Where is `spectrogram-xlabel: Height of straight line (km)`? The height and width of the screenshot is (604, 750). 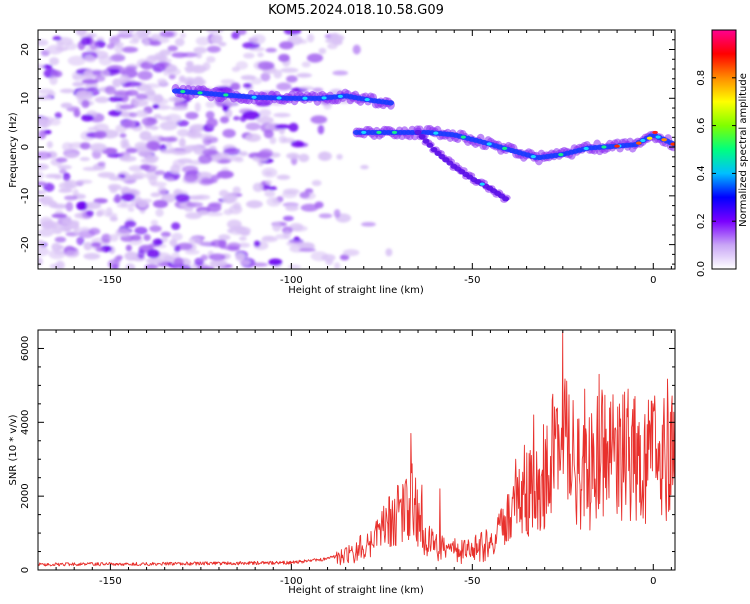 spectrogram-xlabel: Height of straight line (km) is located at coordinates (356, 290).